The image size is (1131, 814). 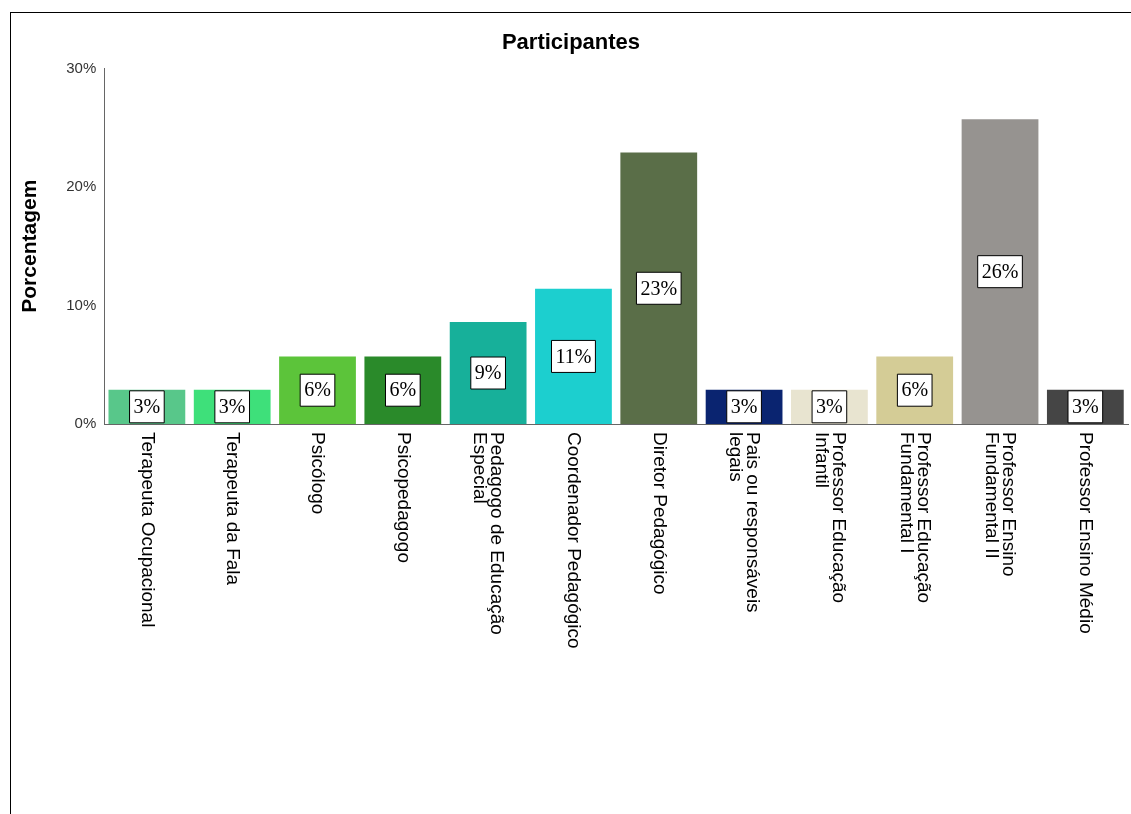 I want to click on chart-title: Participantes, so click(x=571, y=42).